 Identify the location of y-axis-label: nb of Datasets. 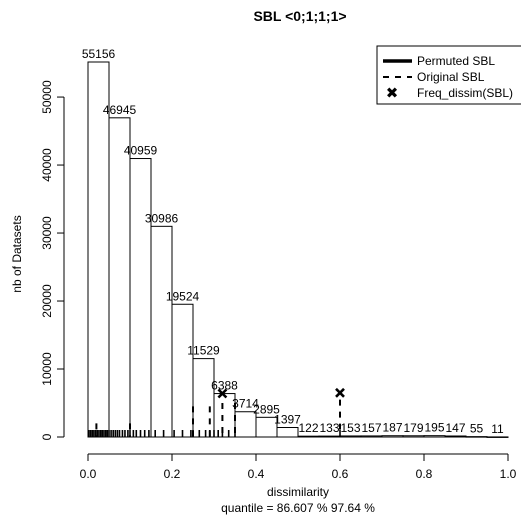
(17, 253).